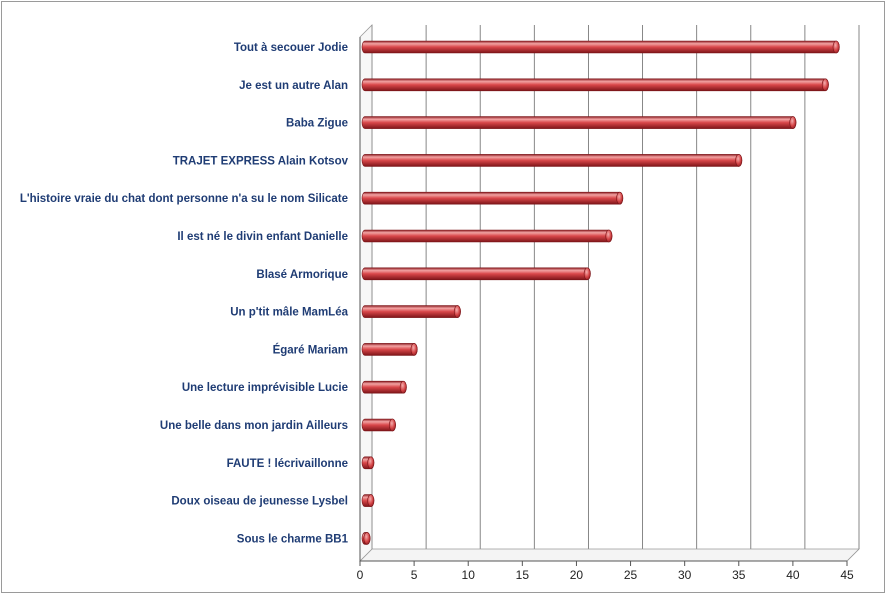 The image size is (886, 594). I want to click on side-wall, so click(366, 293).